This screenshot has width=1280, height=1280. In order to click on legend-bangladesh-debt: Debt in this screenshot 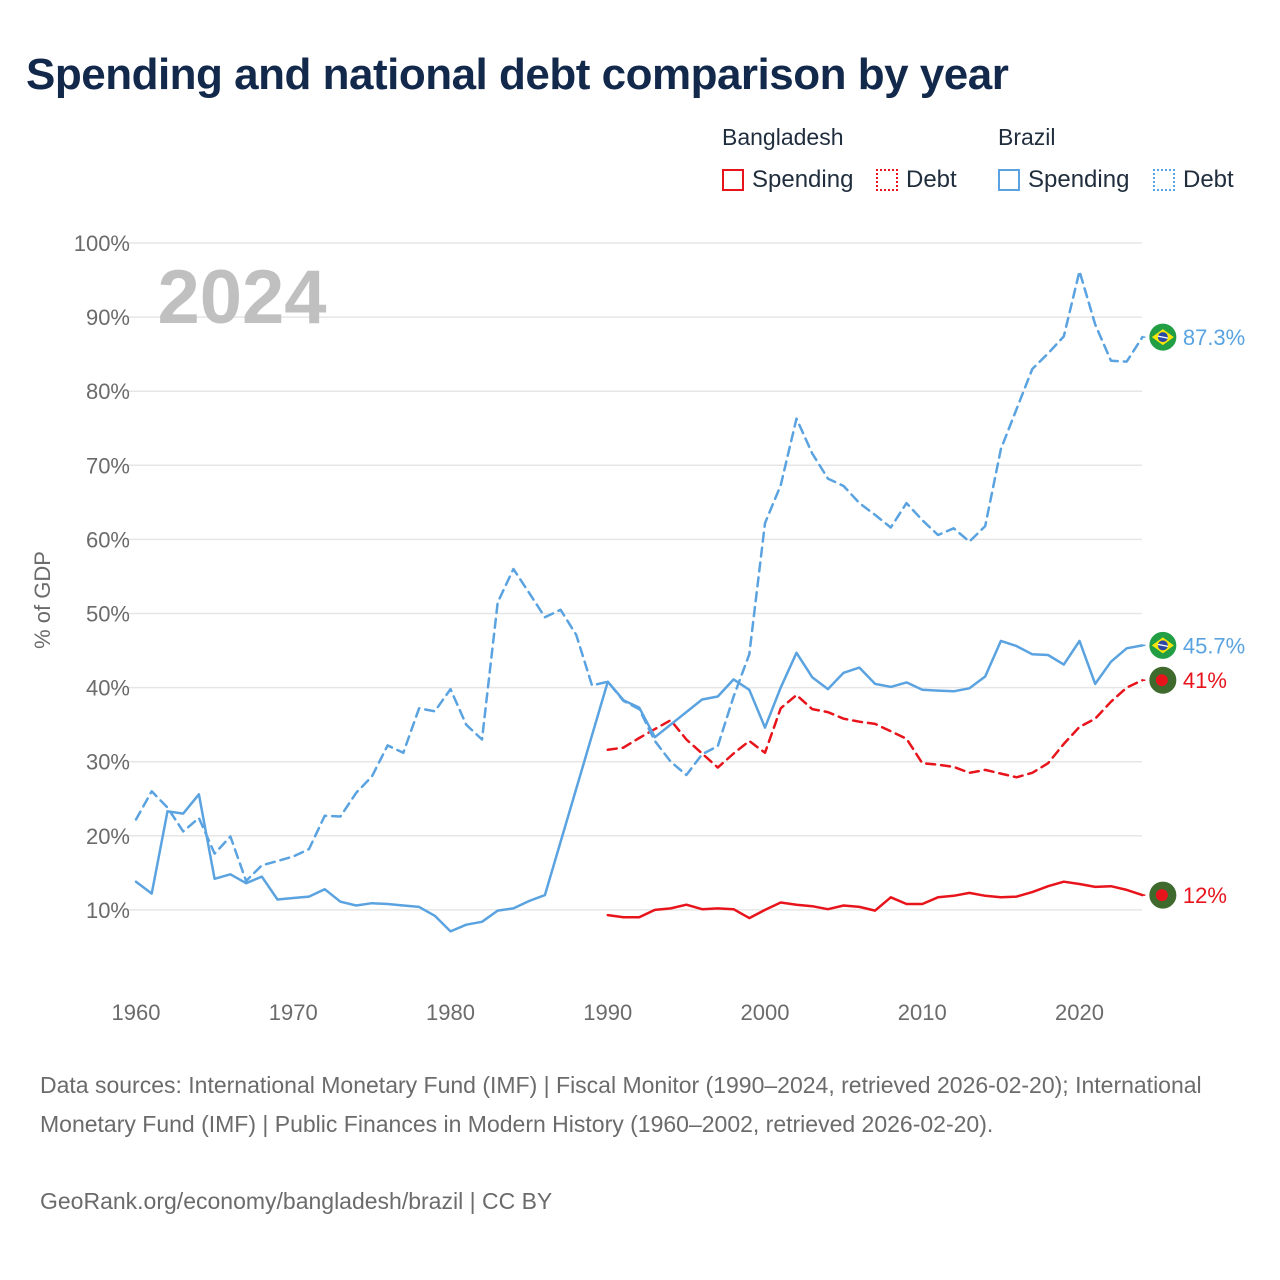, I will do `click(916, 180)`.